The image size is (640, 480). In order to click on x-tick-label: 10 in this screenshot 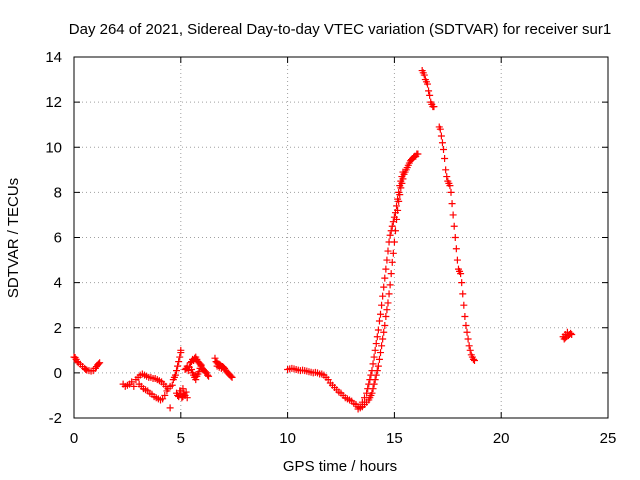, I will do `click(287, 438)`.